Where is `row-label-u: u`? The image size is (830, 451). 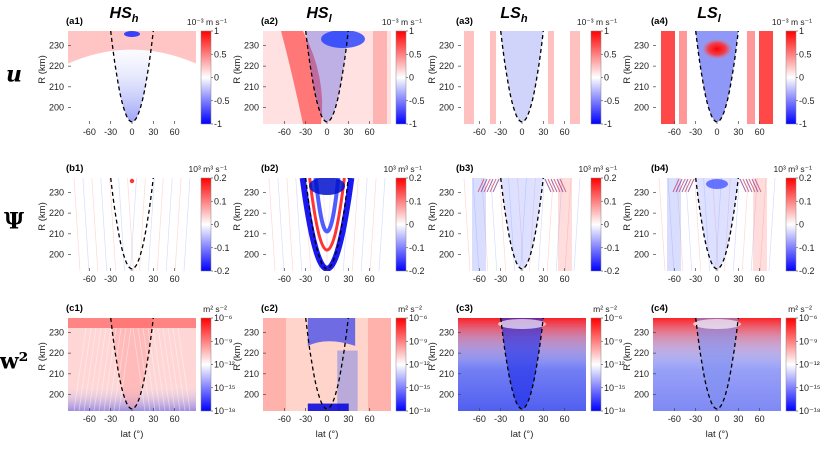
row-label-u: u is located at coordinates (14, 75).